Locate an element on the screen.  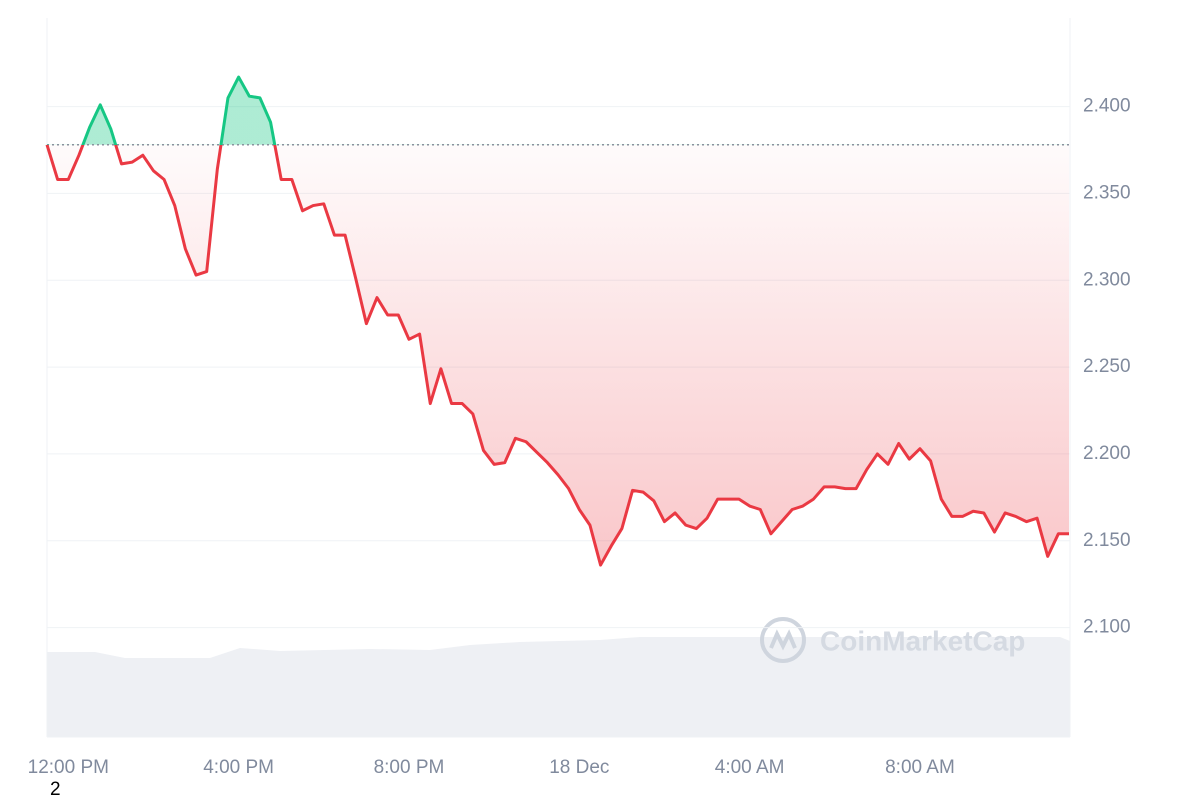
y-tick-label: 2.350 is located at coordinates (1107, 192).